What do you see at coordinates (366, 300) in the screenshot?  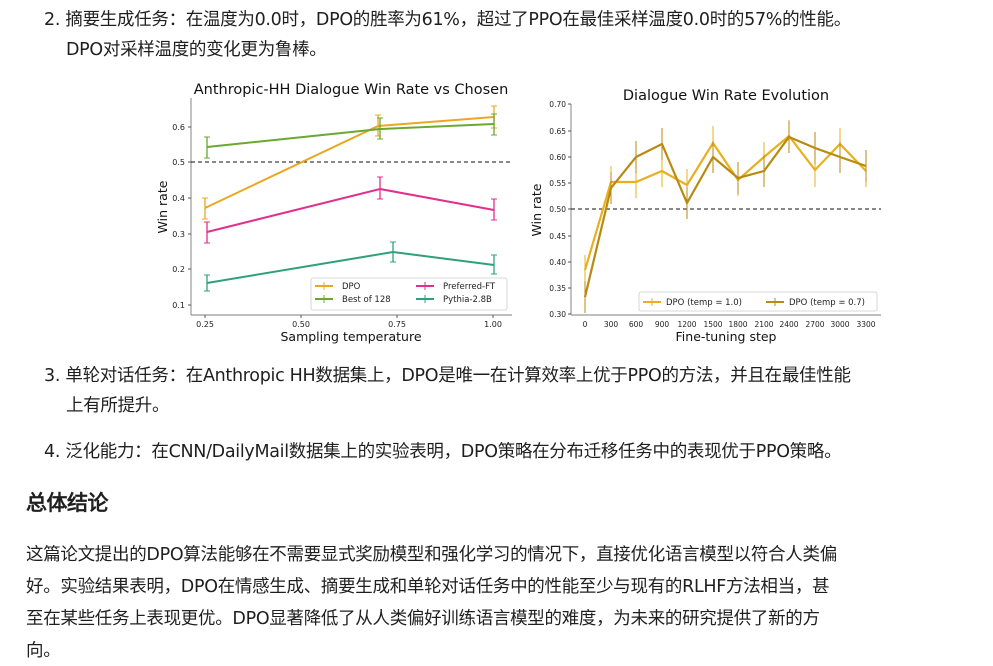 I see `legend-best-of-128: Best of 128` at bounding box center [366, 300].